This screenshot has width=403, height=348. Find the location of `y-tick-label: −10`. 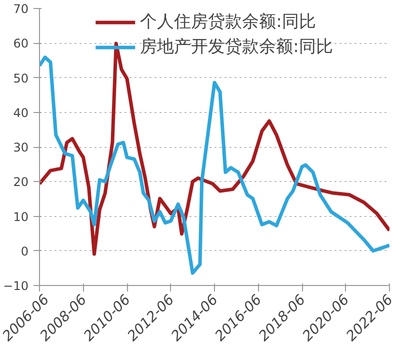

y-tick-label: −10 is located at coordinates (16, 286).